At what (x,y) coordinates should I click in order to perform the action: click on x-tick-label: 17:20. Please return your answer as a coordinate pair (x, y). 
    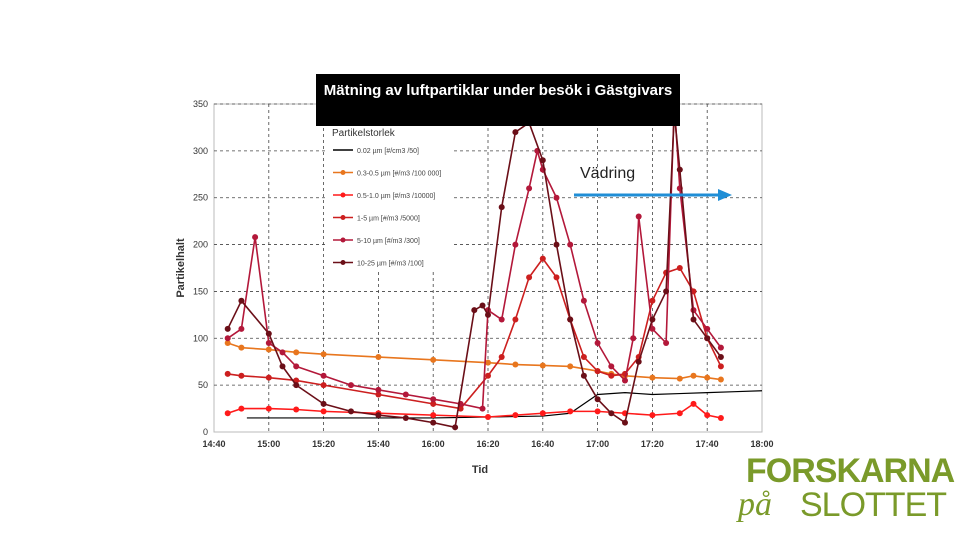
    Looking at the image, I should click on (652, 444).